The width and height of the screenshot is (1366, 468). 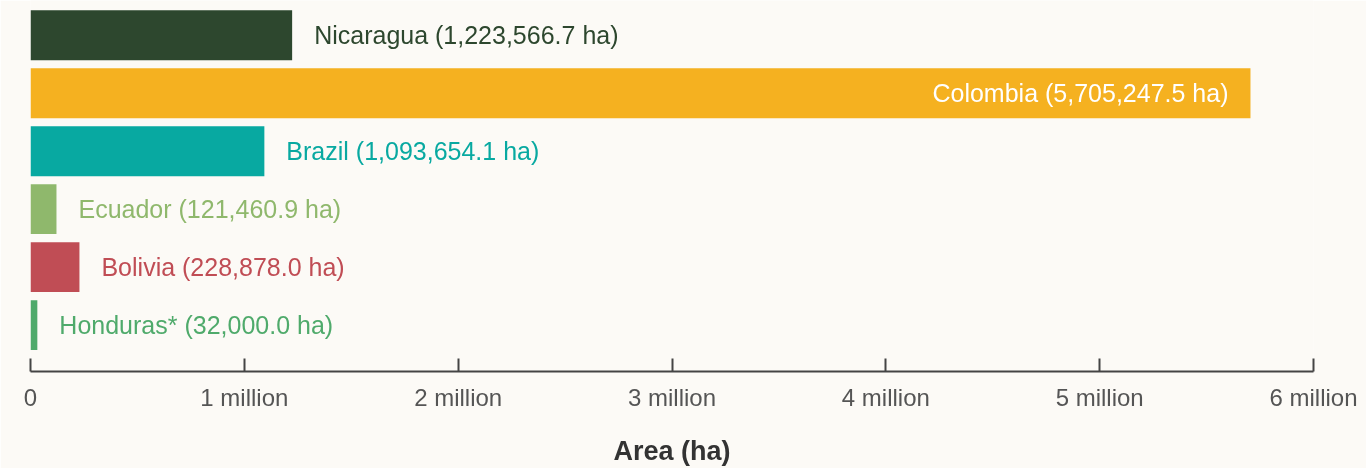 I want to click on category-label: Honduras* (32,000.0 ha), so click(x=196, y=325).